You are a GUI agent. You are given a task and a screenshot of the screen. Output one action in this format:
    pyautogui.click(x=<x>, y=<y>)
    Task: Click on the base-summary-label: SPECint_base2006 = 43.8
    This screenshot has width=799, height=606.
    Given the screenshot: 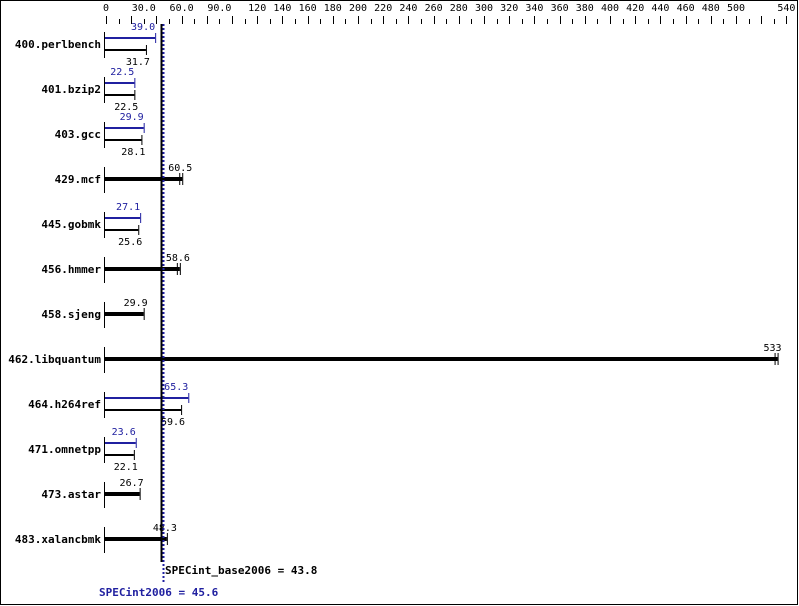 What is the action you would take?
    pyautogui.click(x=241, y=570)
    